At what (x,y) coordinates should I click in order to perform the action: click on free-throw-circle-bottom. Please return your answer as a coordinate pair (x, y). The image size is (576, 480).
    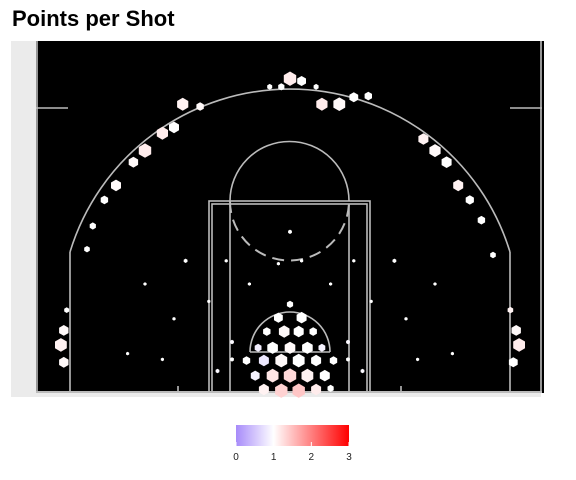
    Looking at the image, I should click on (289, 231).